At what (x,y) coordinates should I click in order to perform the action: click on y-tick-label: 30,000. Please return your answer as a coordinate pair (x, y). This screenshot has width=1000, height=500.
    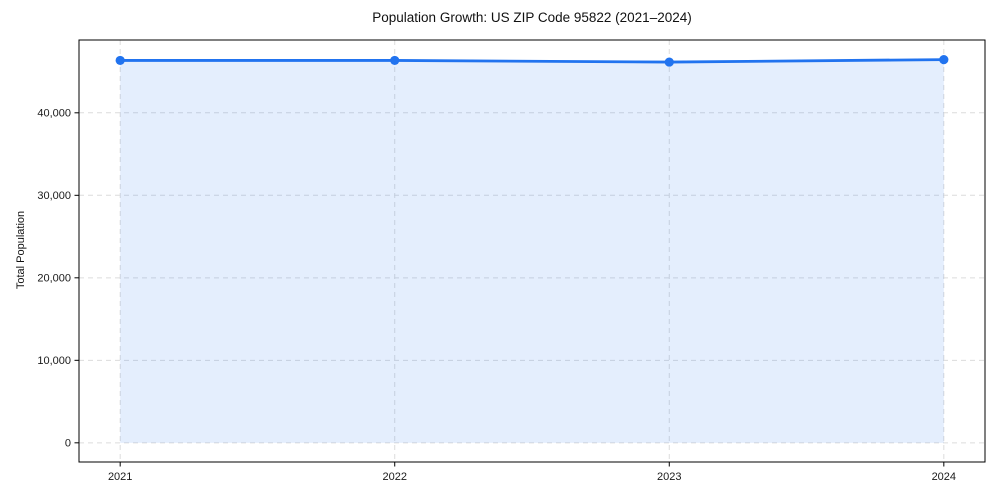
    Looking at the image, I should click on (54, 196).